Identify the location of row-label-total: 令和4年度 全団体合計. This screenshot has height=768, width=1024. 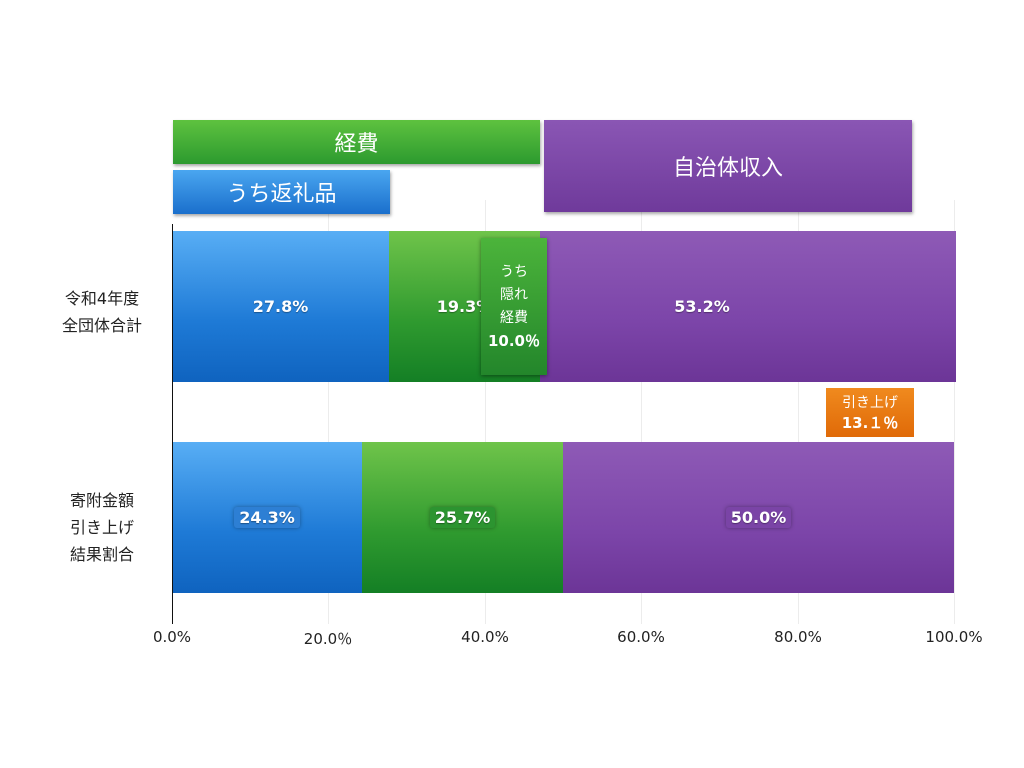
(102, 312).